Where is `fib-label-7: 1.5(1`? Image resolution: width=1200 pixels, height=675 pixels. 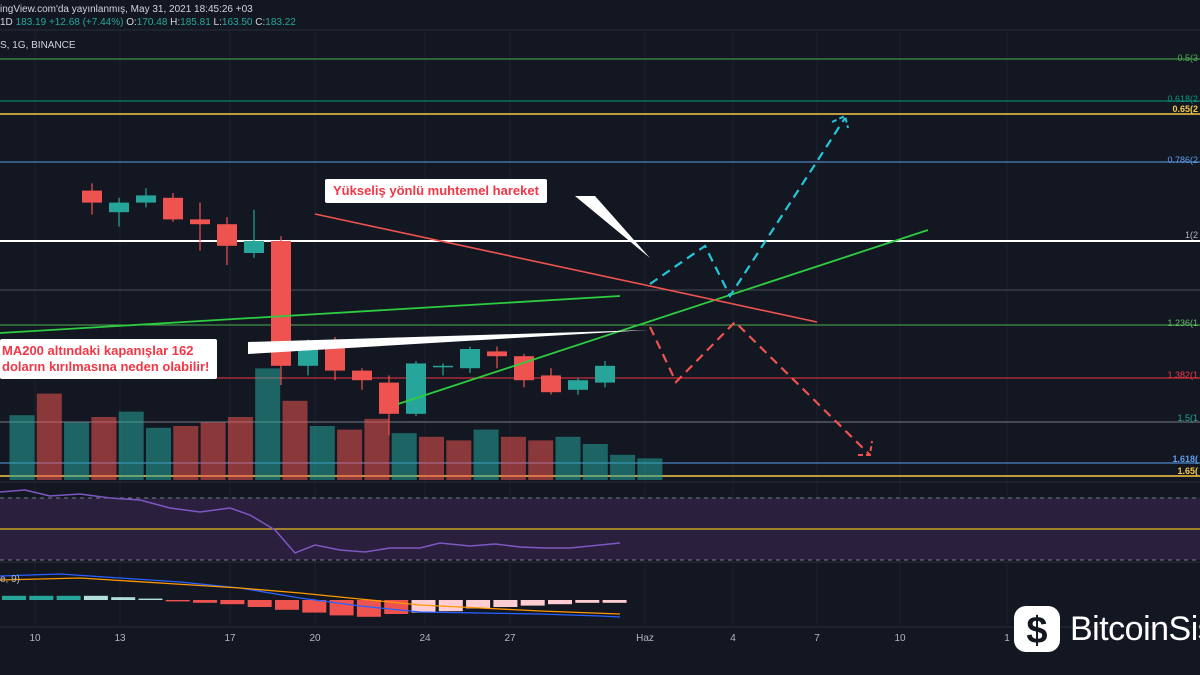
fib-label-7: 1.5(1 is located at coordinates (1187, 418).